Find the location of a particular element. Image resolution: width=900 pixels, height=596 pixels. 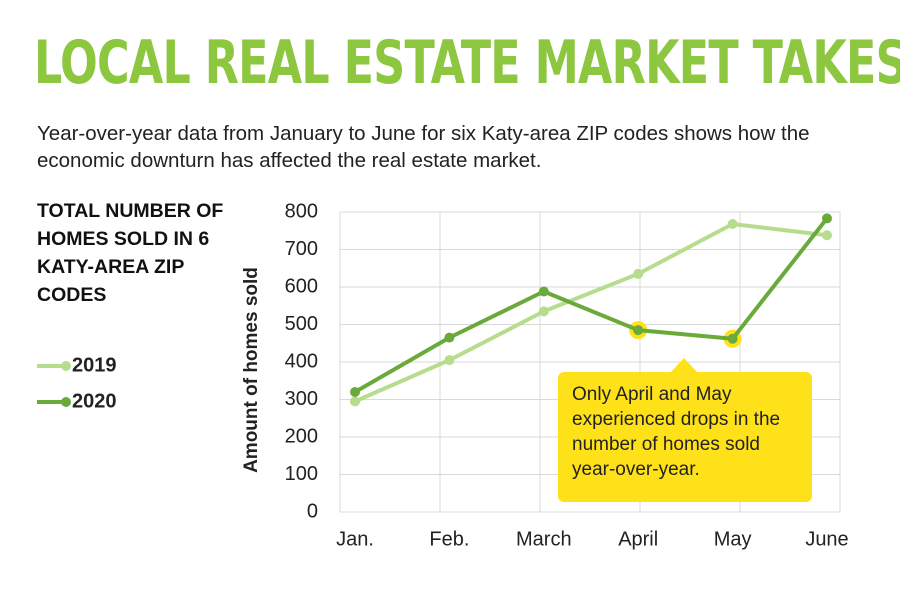

y-axis-title: Amount of homes sold is located at coordinates (251, 370).